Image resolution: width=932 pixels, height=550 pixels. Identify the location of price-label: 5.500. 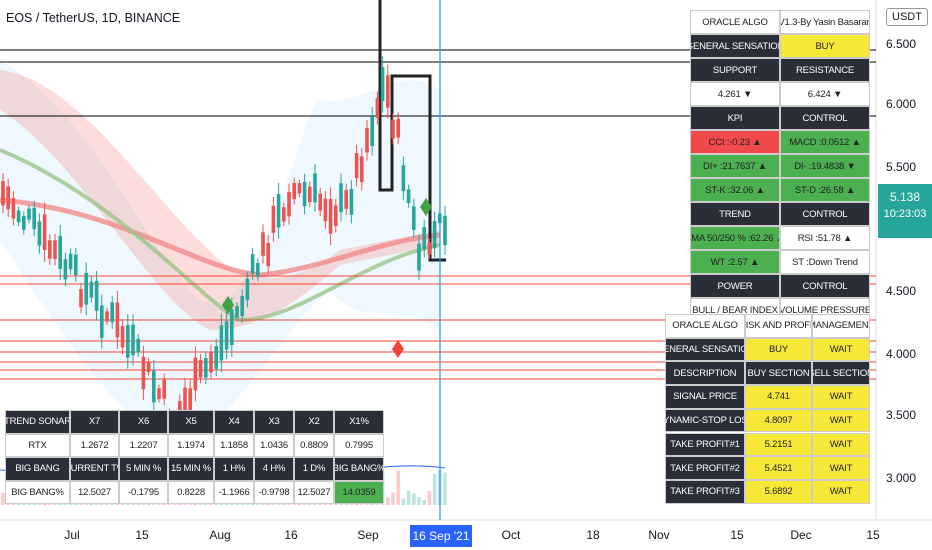
(901, 167).